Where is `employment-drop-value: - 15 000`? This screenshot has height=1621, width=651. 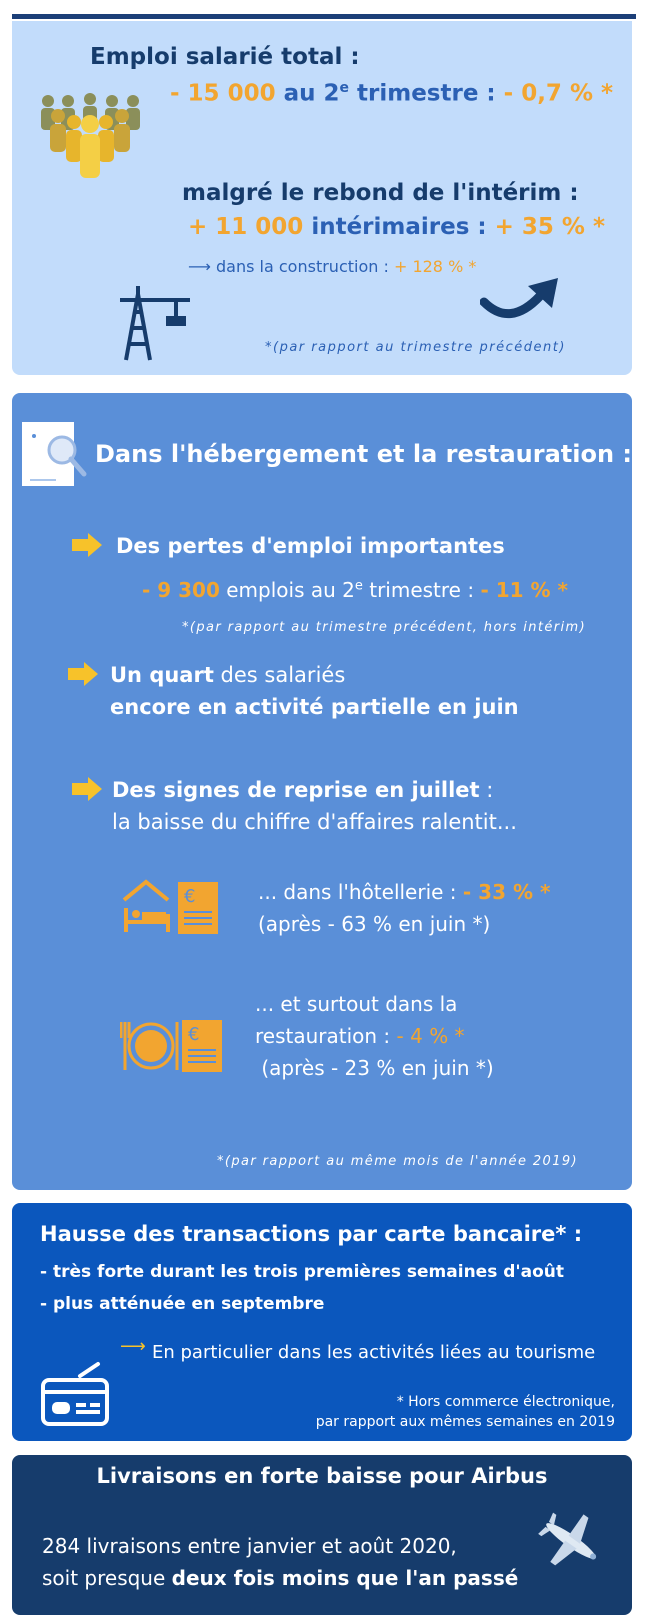 employment-drop-value: - 15 000 is located at coordinates (223, 93).